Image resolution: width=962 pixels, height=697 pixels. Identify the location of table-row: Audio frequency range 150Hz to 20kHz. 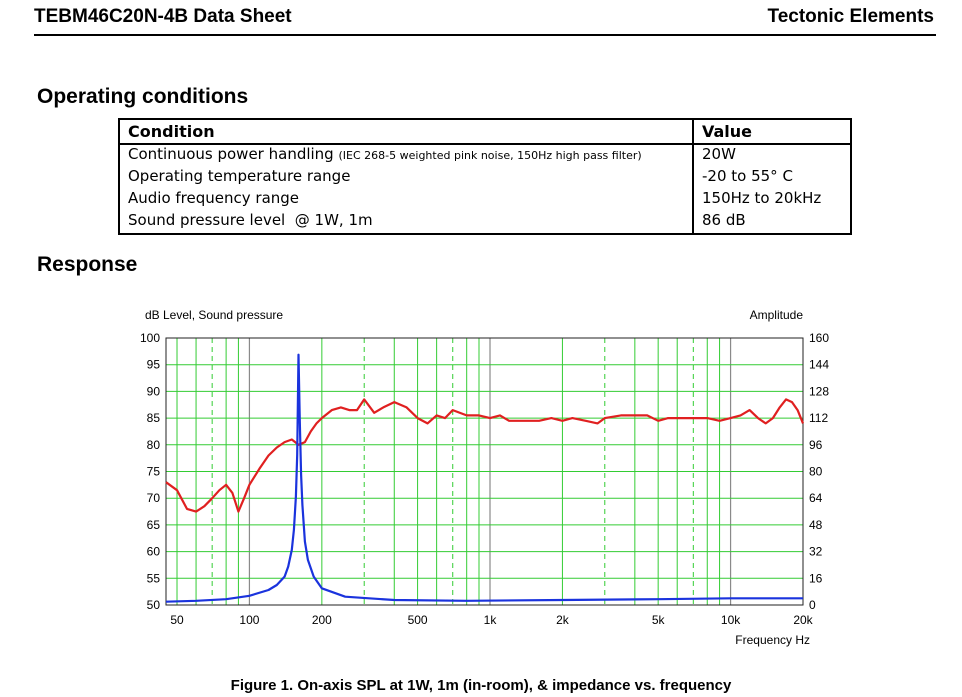
(485, 200).